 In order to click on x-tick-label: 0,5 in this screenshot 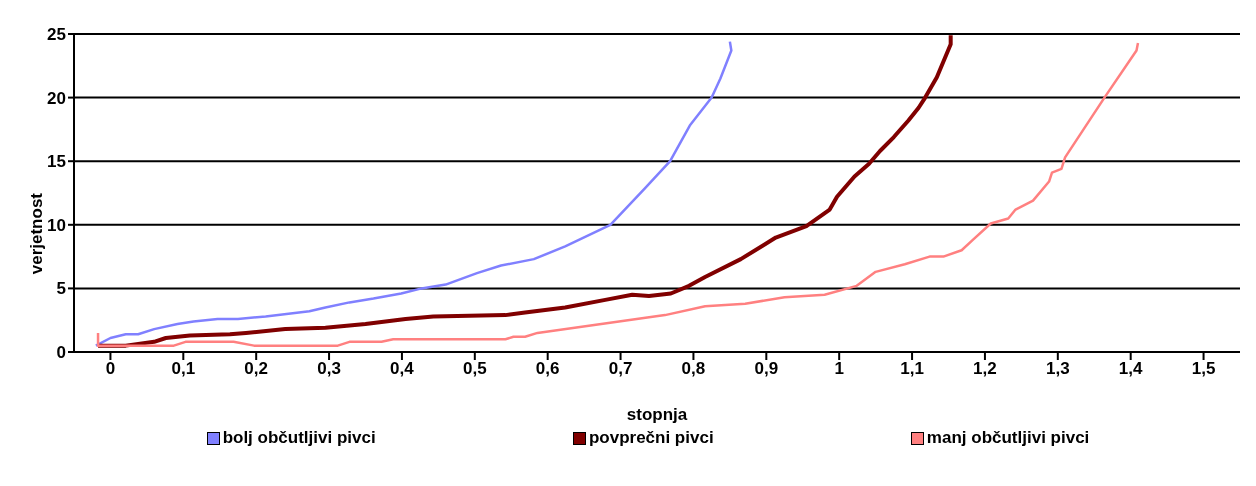, I will do `click(474, 369)`.